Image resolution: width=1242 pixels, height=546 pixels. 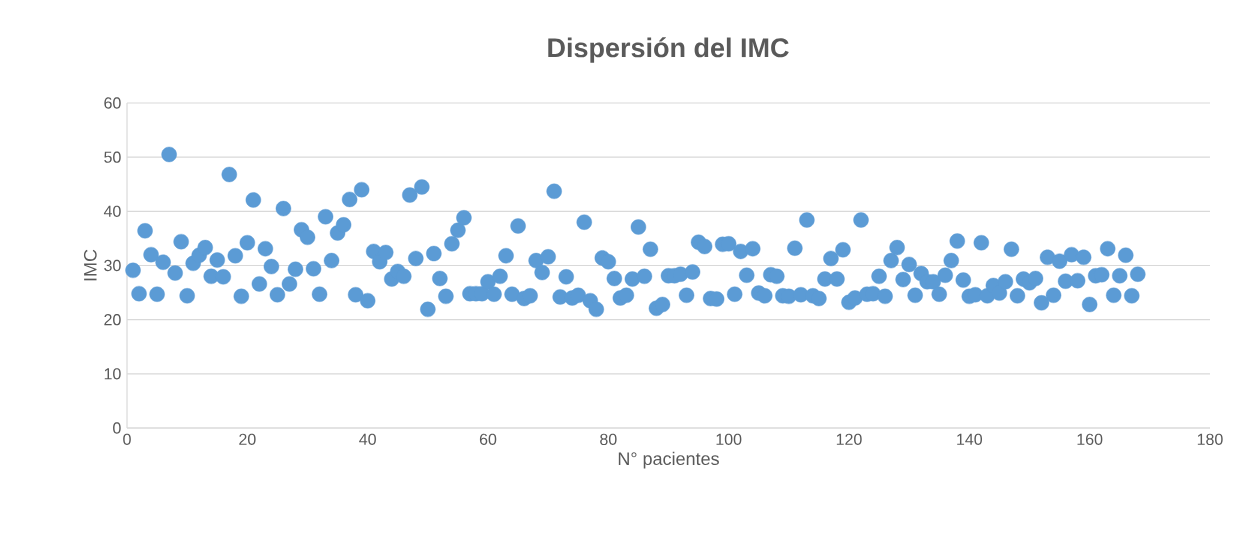 I want to click on x-tick-label: 60, so click(x=488, y=439).